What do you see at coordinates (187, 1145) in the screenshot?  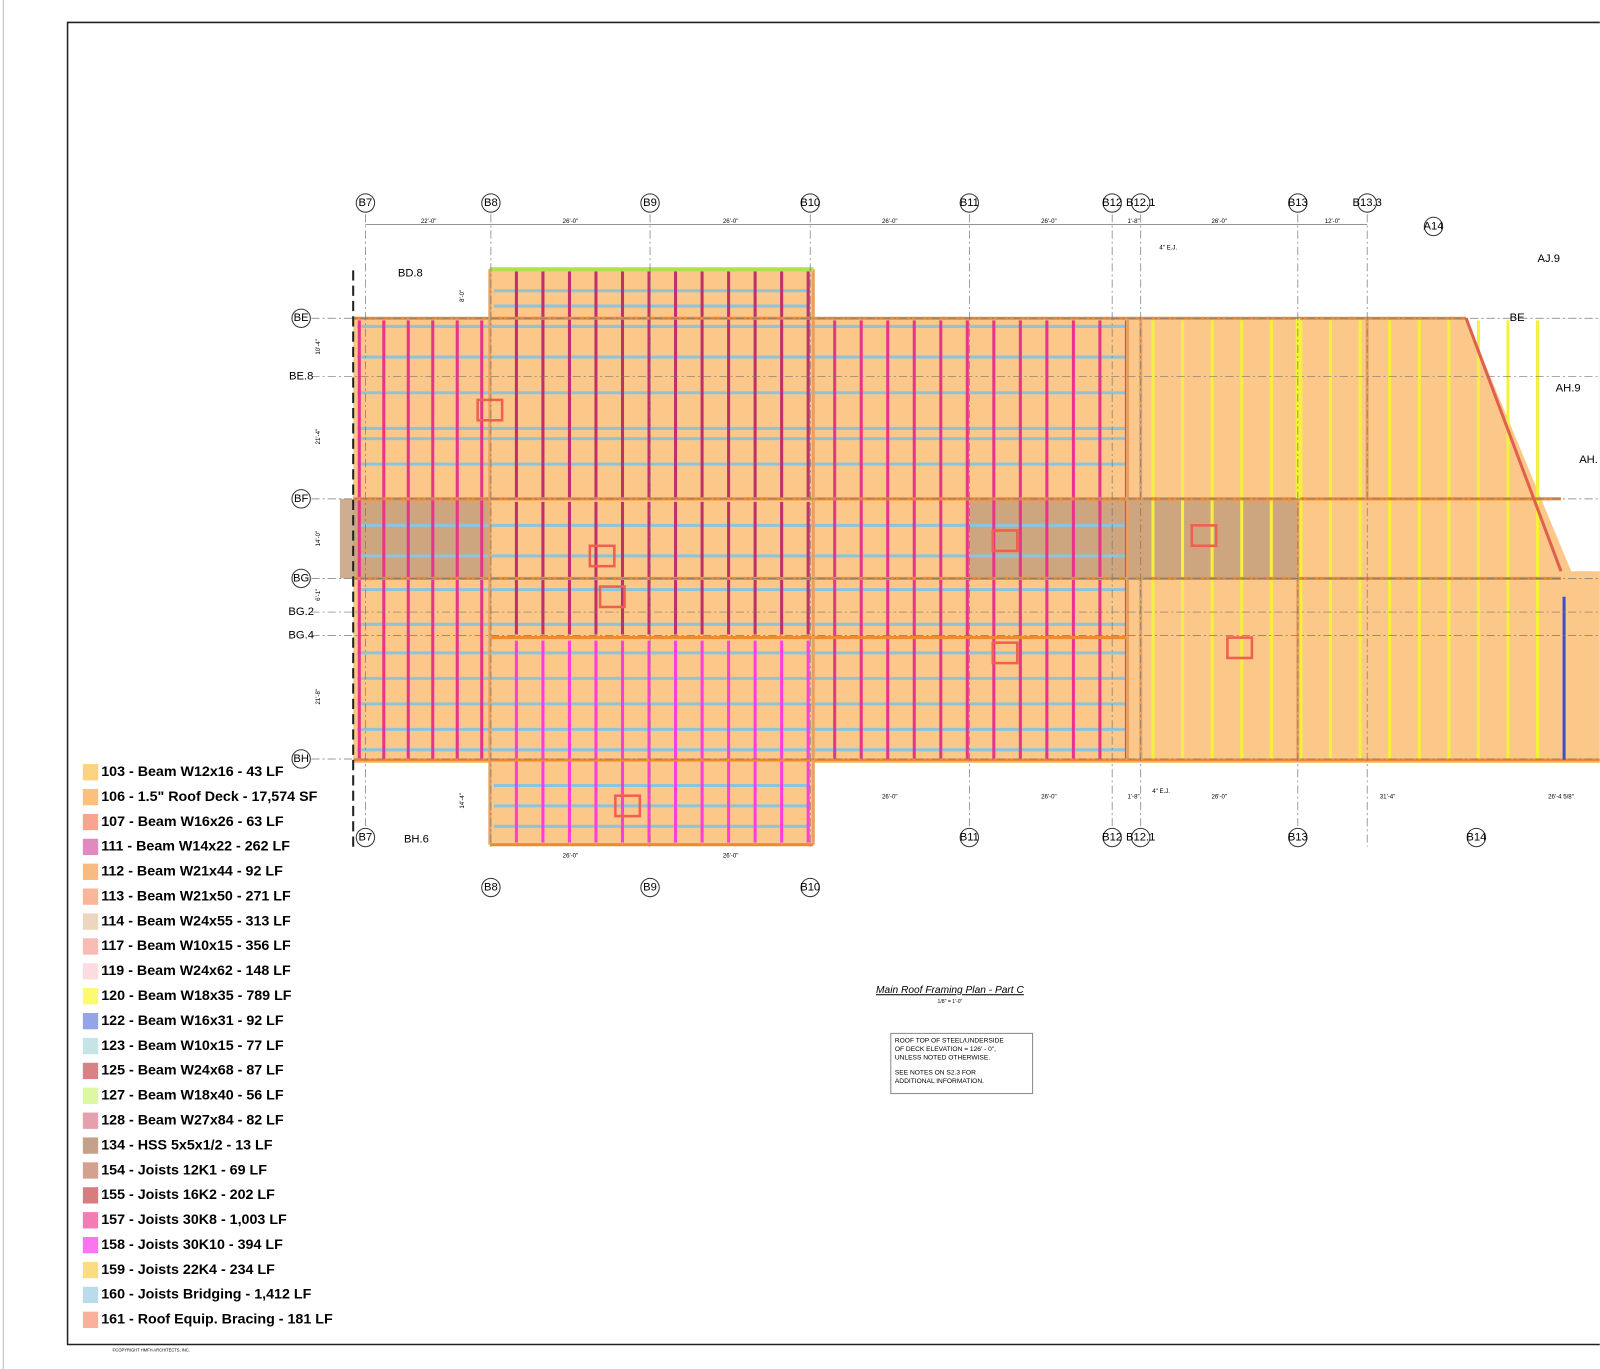 I see `legend-label: 134 - HSS 5x5x1/2 - 13 LF` at bounding box center [187, 1145].